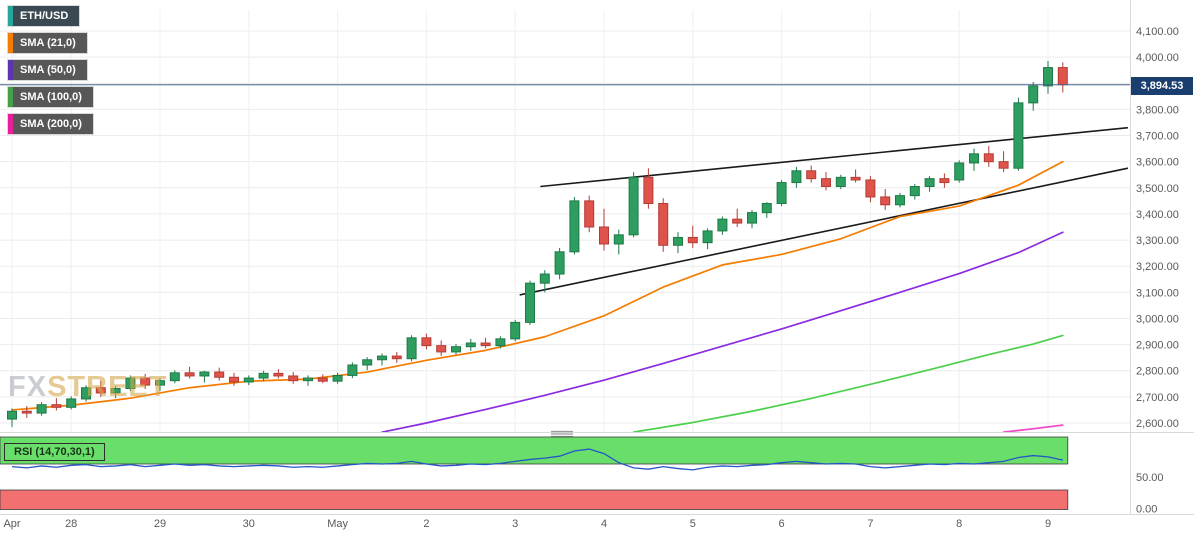 Image resolution: width=1194 pixels, height=536 pixels. I want to click on sma-200-badge: SMA (200,0), so click(50, 124).